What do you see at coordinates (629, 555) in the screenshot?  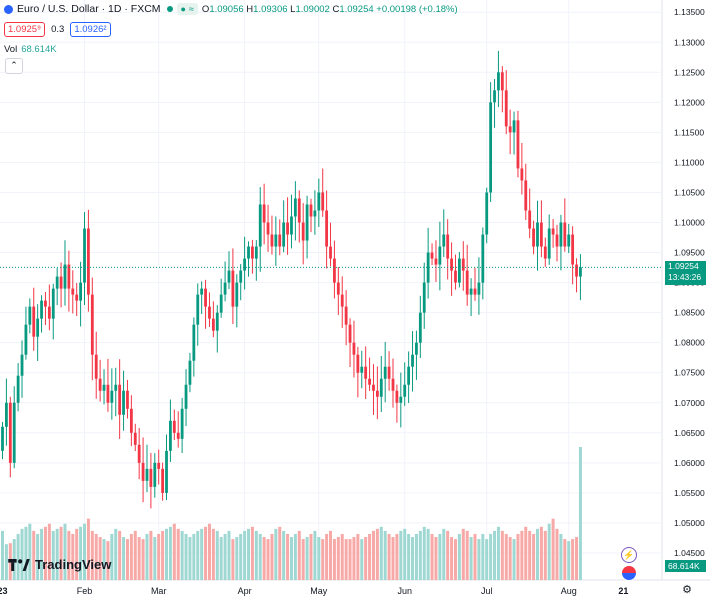 I see `lightning-icon: ⚡` at bounding box center [629, 555].